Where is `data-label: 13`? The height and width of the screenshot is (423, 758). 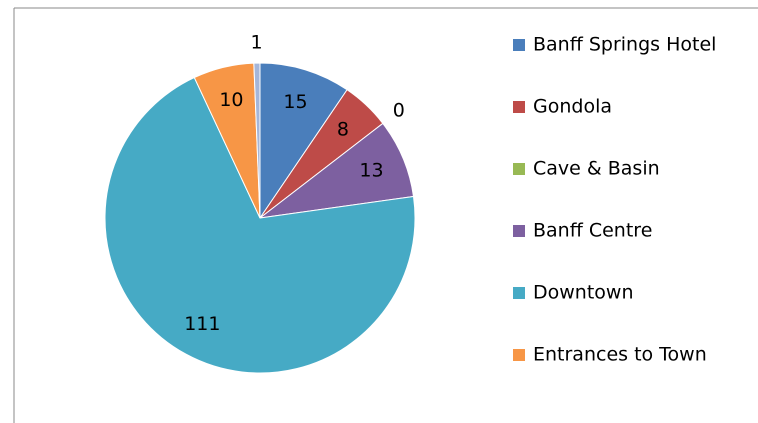
data-label: 13 is located at coordinates (371, 171).